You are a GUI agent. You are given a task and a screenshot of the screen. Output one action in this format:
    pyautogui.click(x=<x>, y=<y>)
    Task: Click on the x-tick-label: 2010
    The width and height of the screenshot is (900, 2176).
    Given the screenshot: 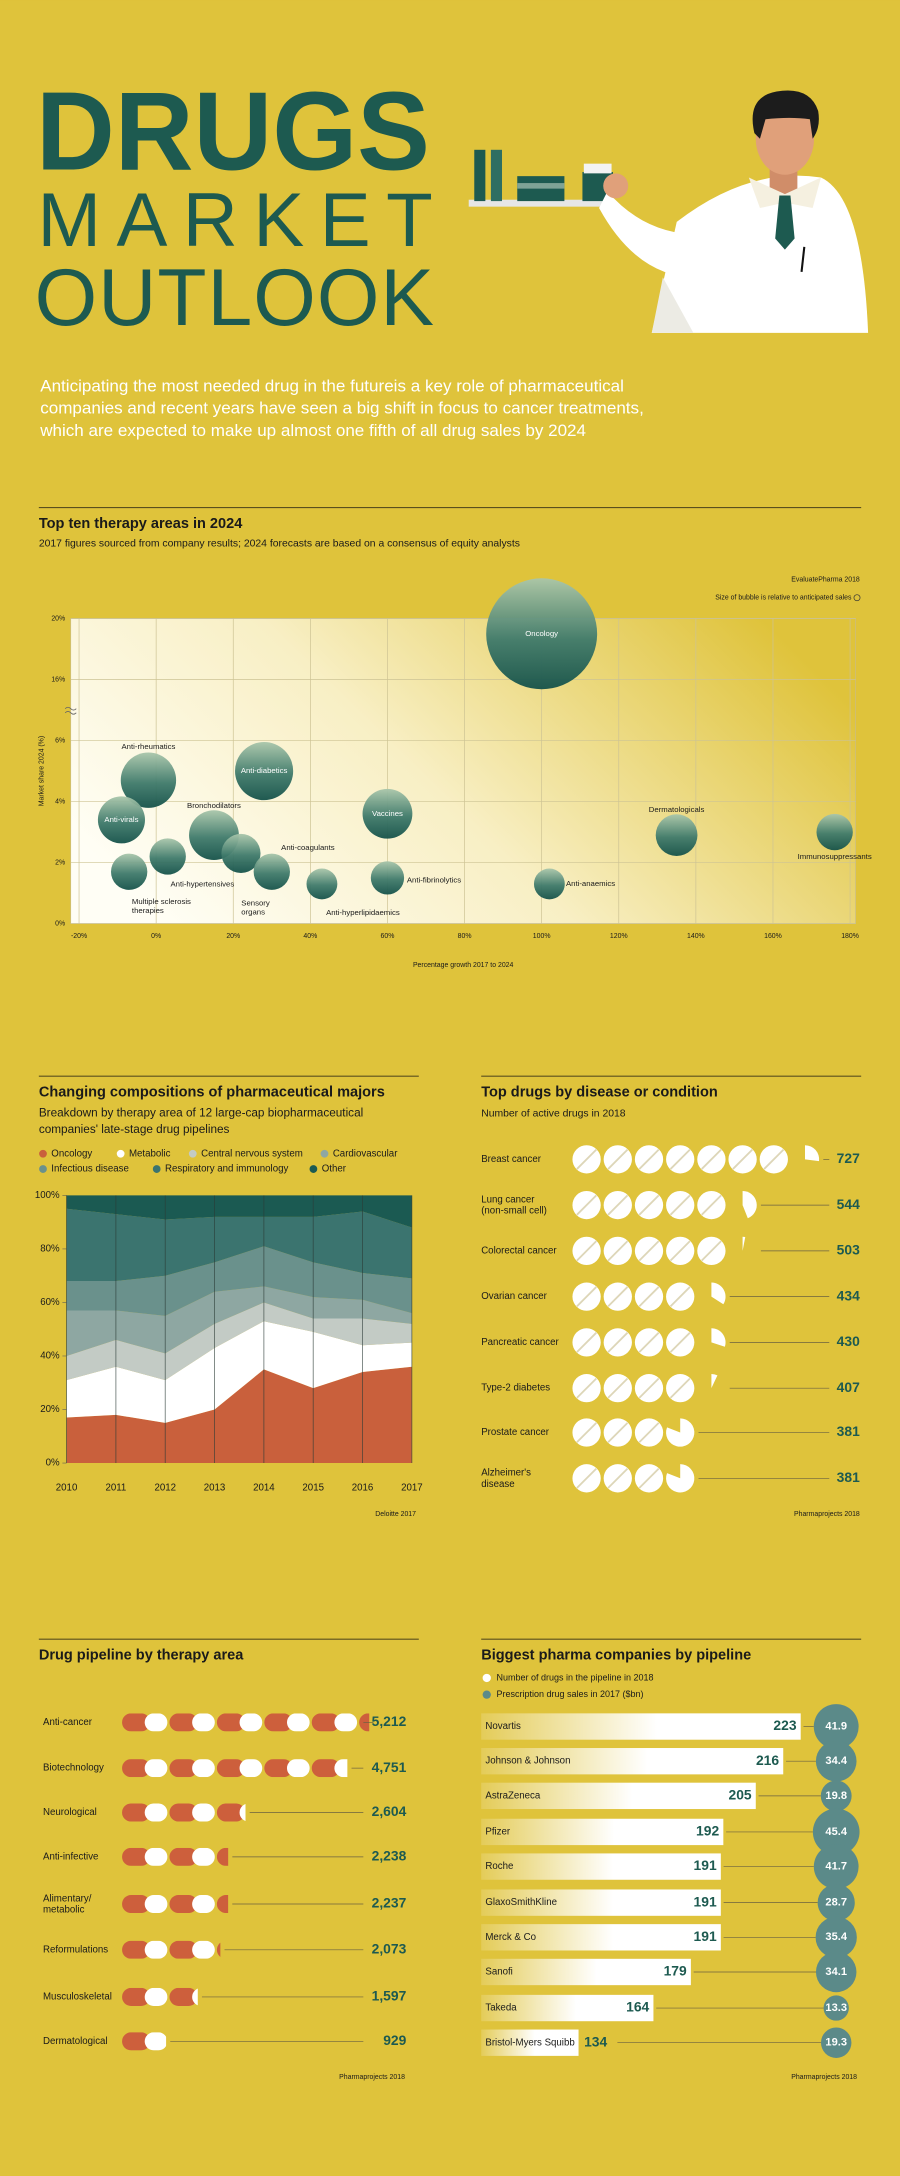 What is the action you would take?
    pyautogui.click(x=67, y=1488)
    